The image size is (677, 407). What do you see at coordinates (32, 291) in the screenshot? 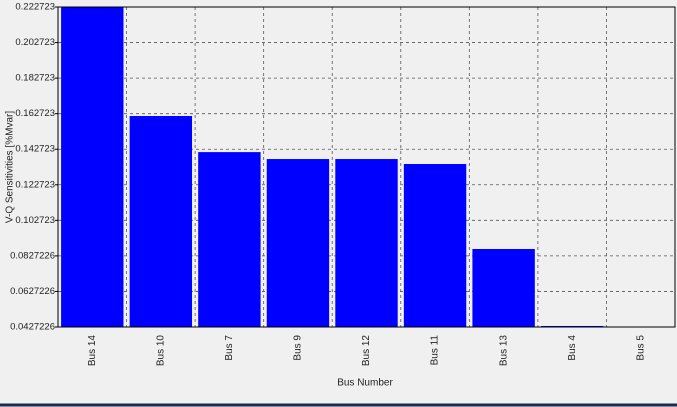
I see `y-tick-label: 0.0627226` at bounding box center [32, 291].